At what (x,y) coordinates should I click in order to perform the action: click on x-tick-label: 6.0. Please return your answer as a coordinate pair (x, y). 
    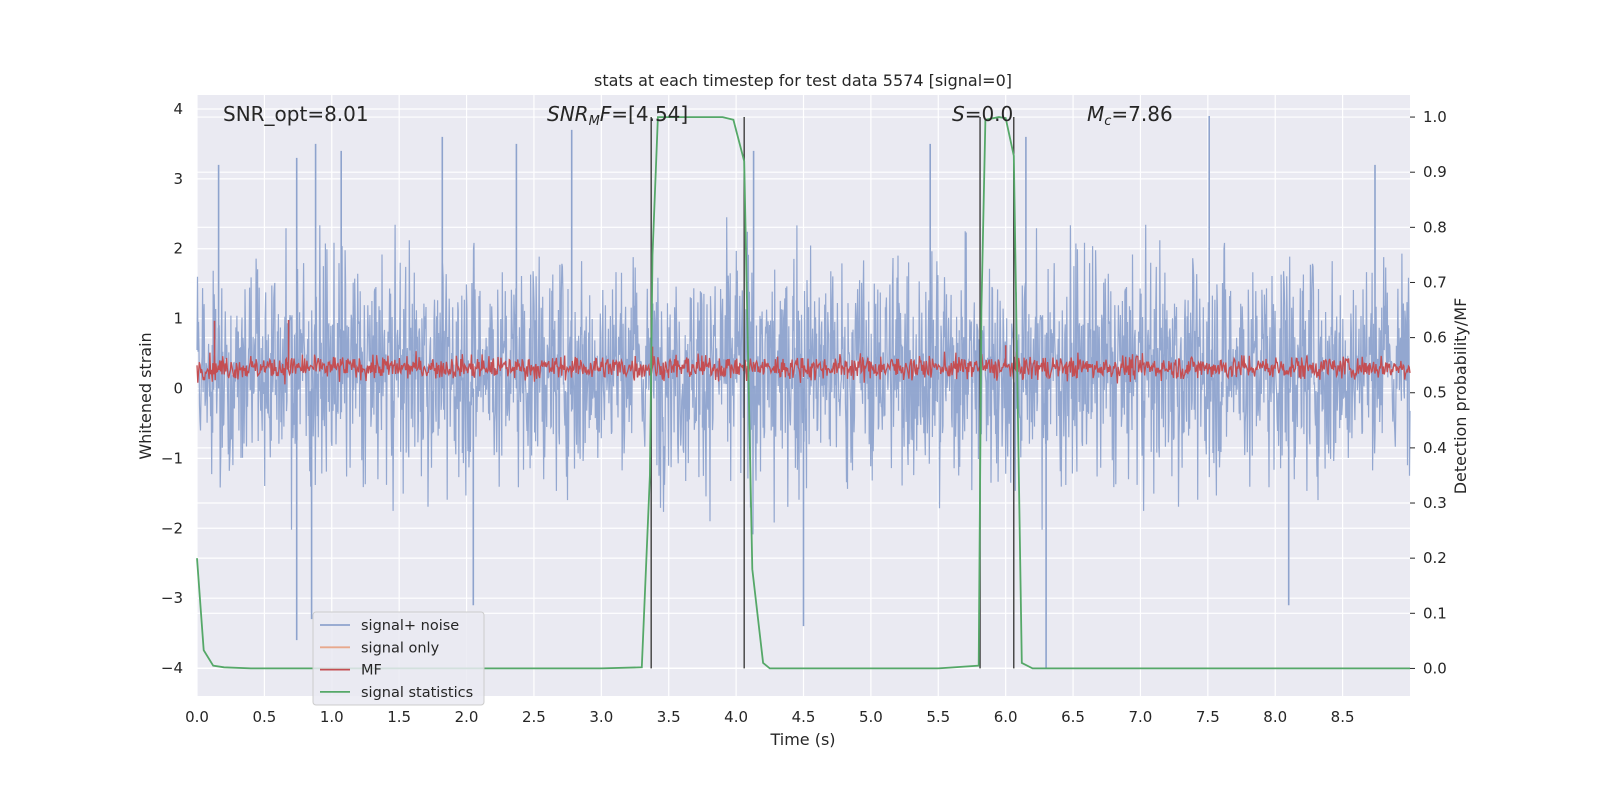
    Looking at the image, I should click on (1006, 717).